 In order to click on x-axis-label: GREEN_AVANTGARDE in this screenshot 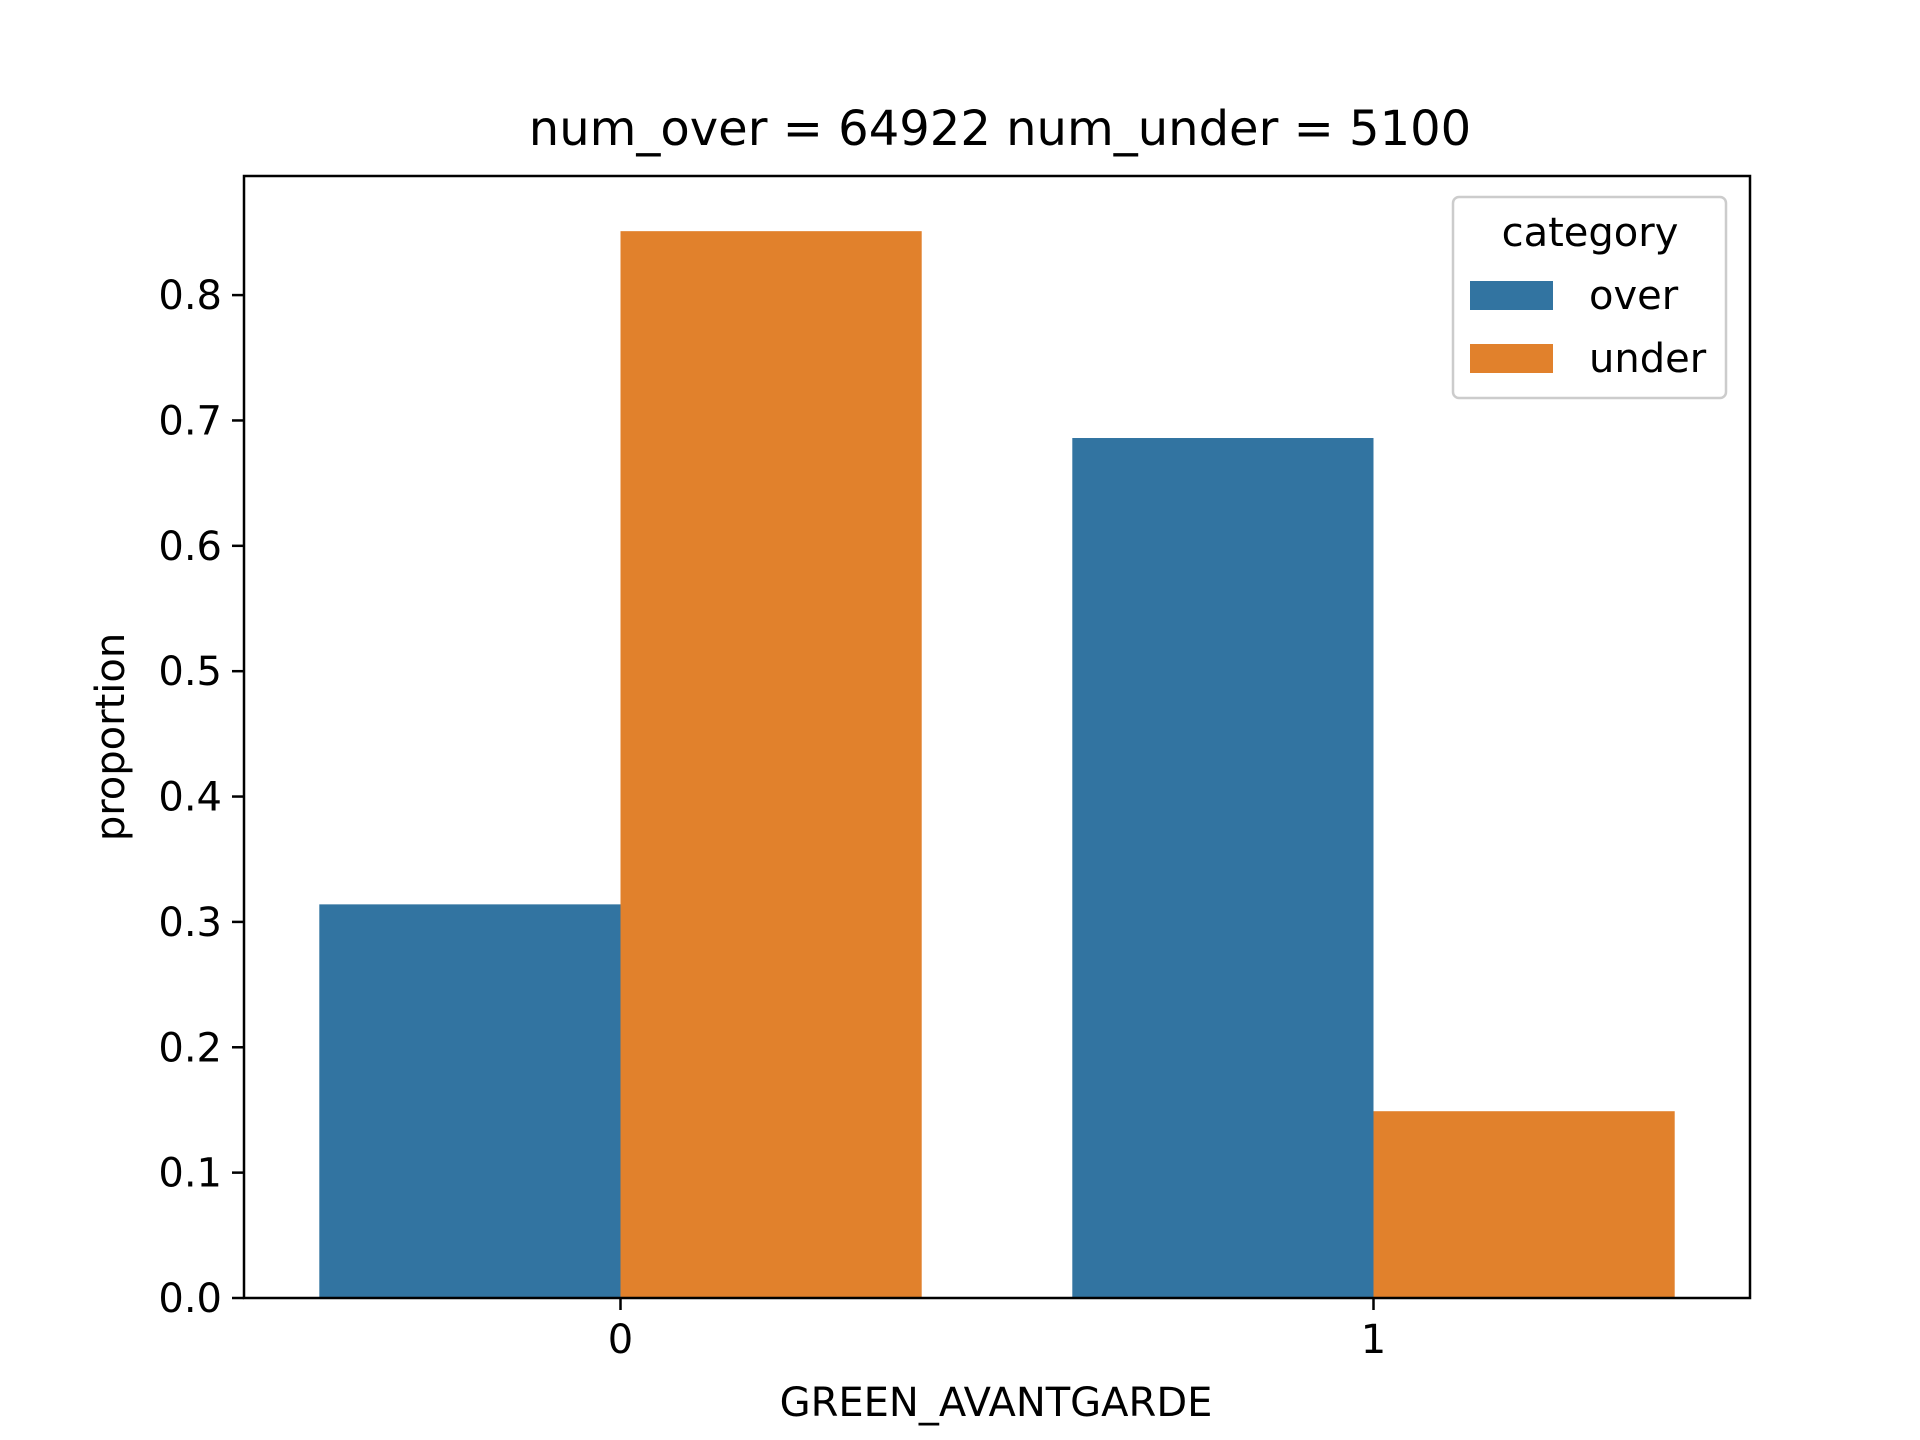, I will do `click(996, 1403)`.